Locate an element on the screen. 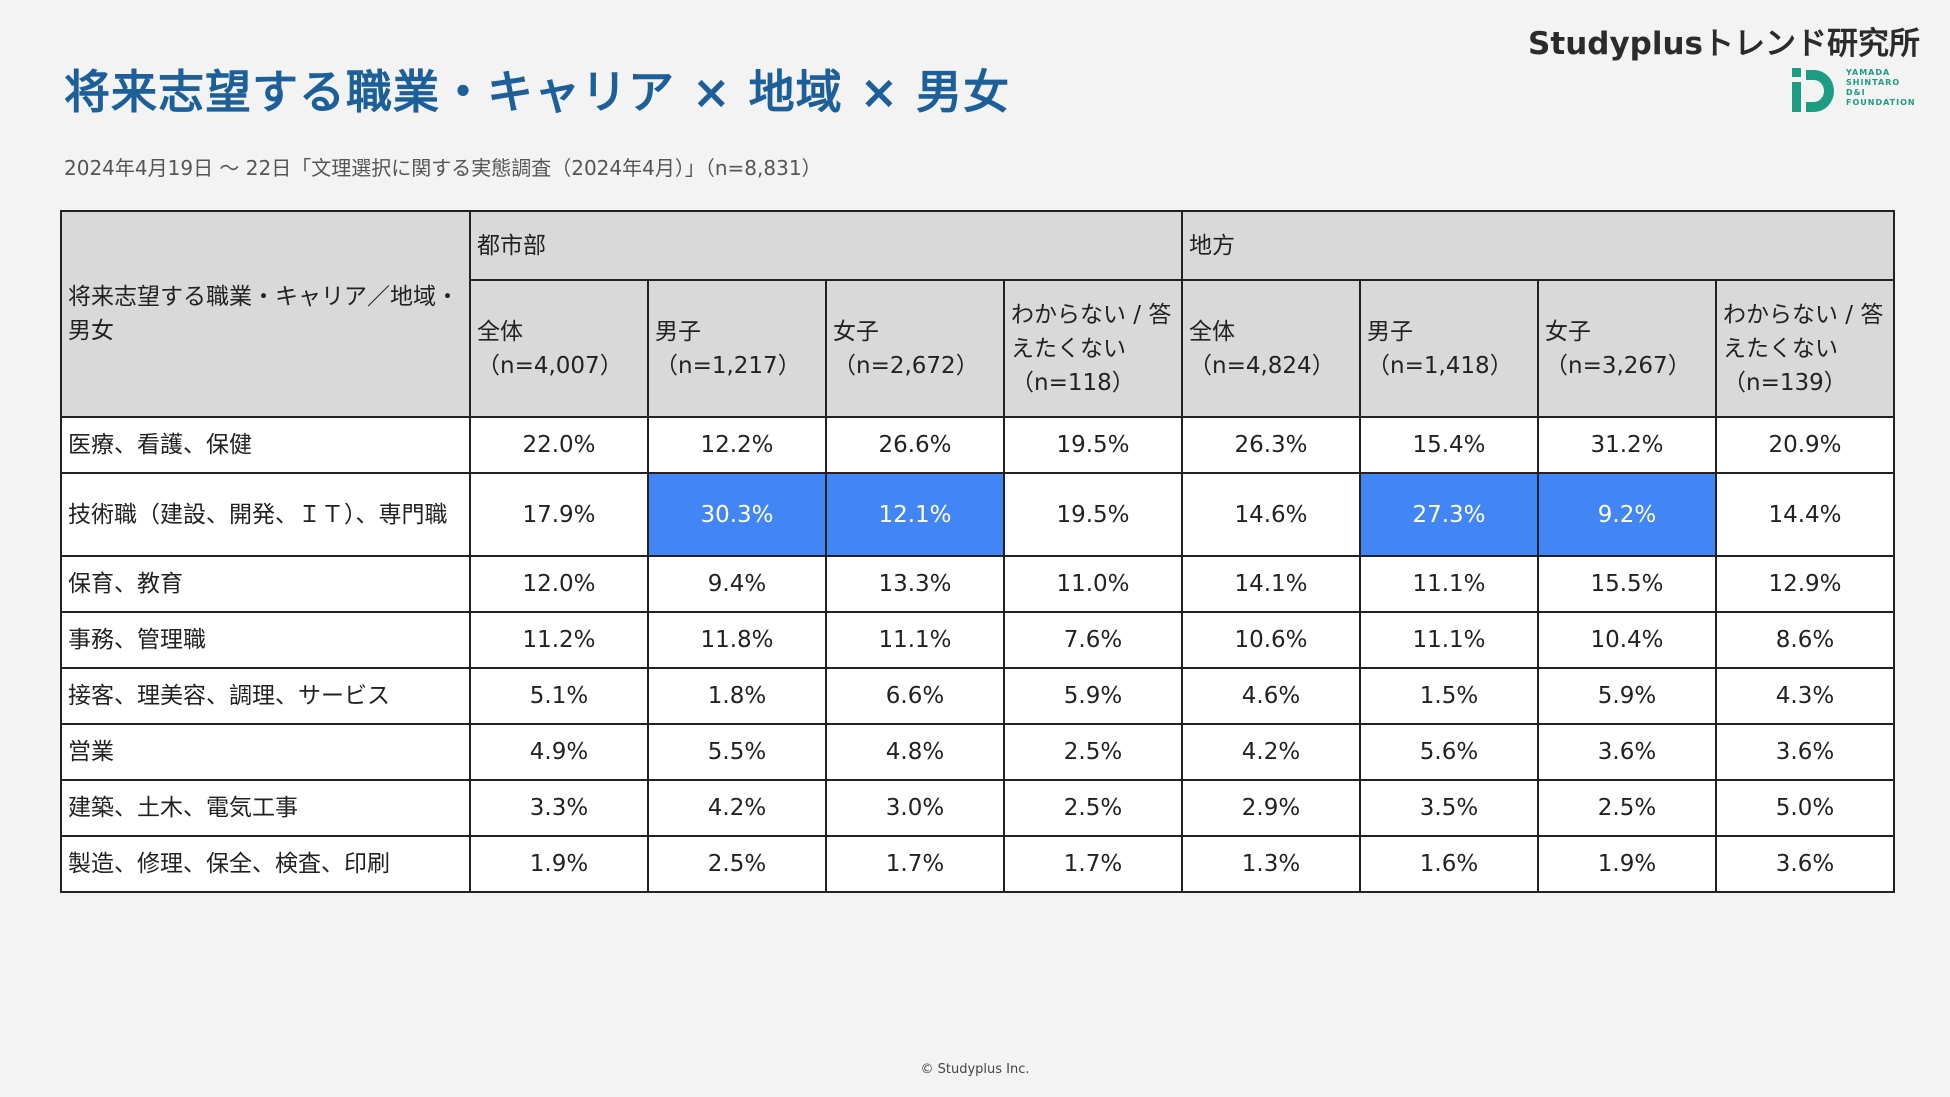  value-cell: 4.3% is located at coordinates (1805, 696).